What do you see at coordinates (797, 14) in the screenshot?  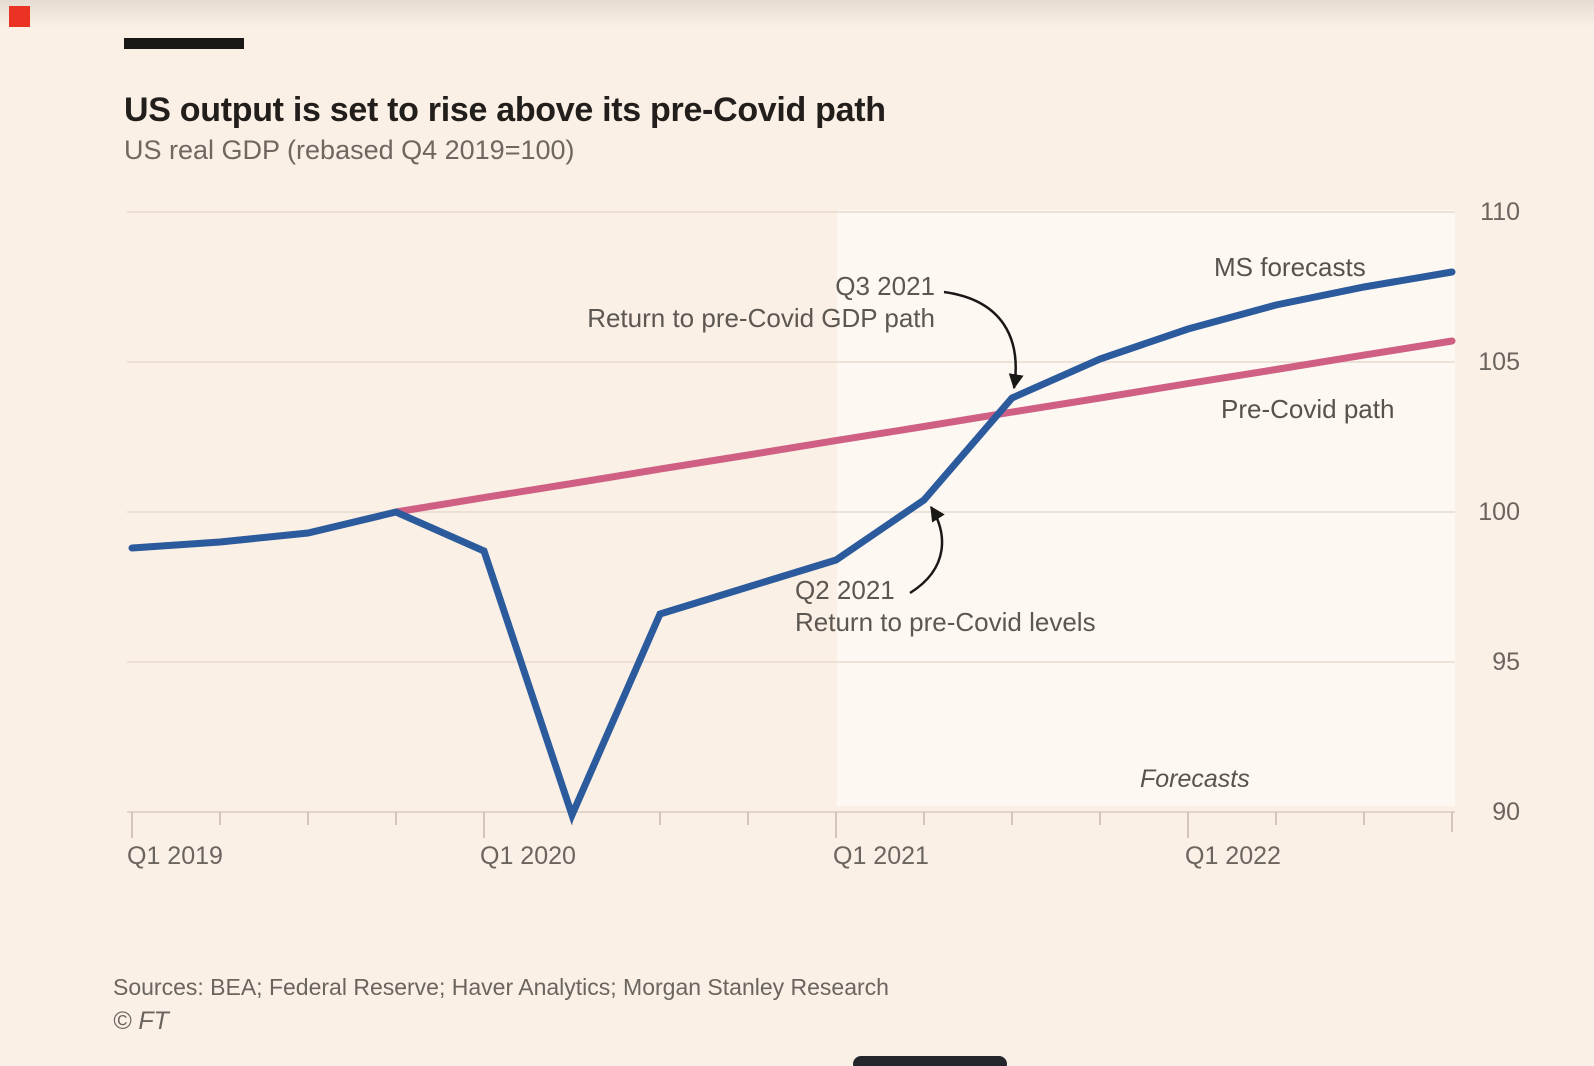 I see `top-fade-gradient` at bounding box center [797, 14].